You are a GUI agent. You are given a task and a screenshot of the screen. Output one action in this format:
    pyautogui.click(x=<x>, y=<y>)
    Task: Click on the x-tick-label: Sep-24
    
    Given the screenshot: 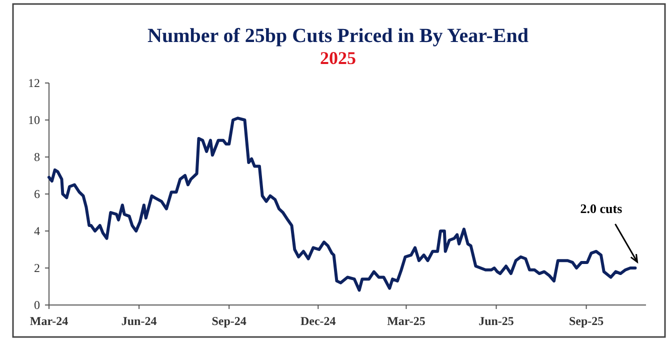 What is the action you would take?
    pyautogui.click(x=229, y=321)
    